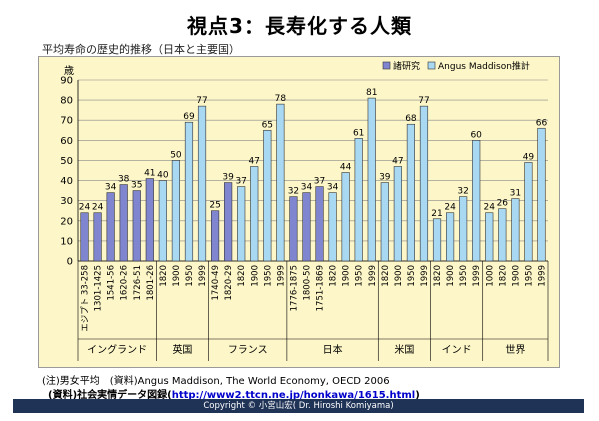 The image size is (599, 421). Describe the element at coordinates (436, 214) in the screenshot. I see `data-label: 21` at that location.